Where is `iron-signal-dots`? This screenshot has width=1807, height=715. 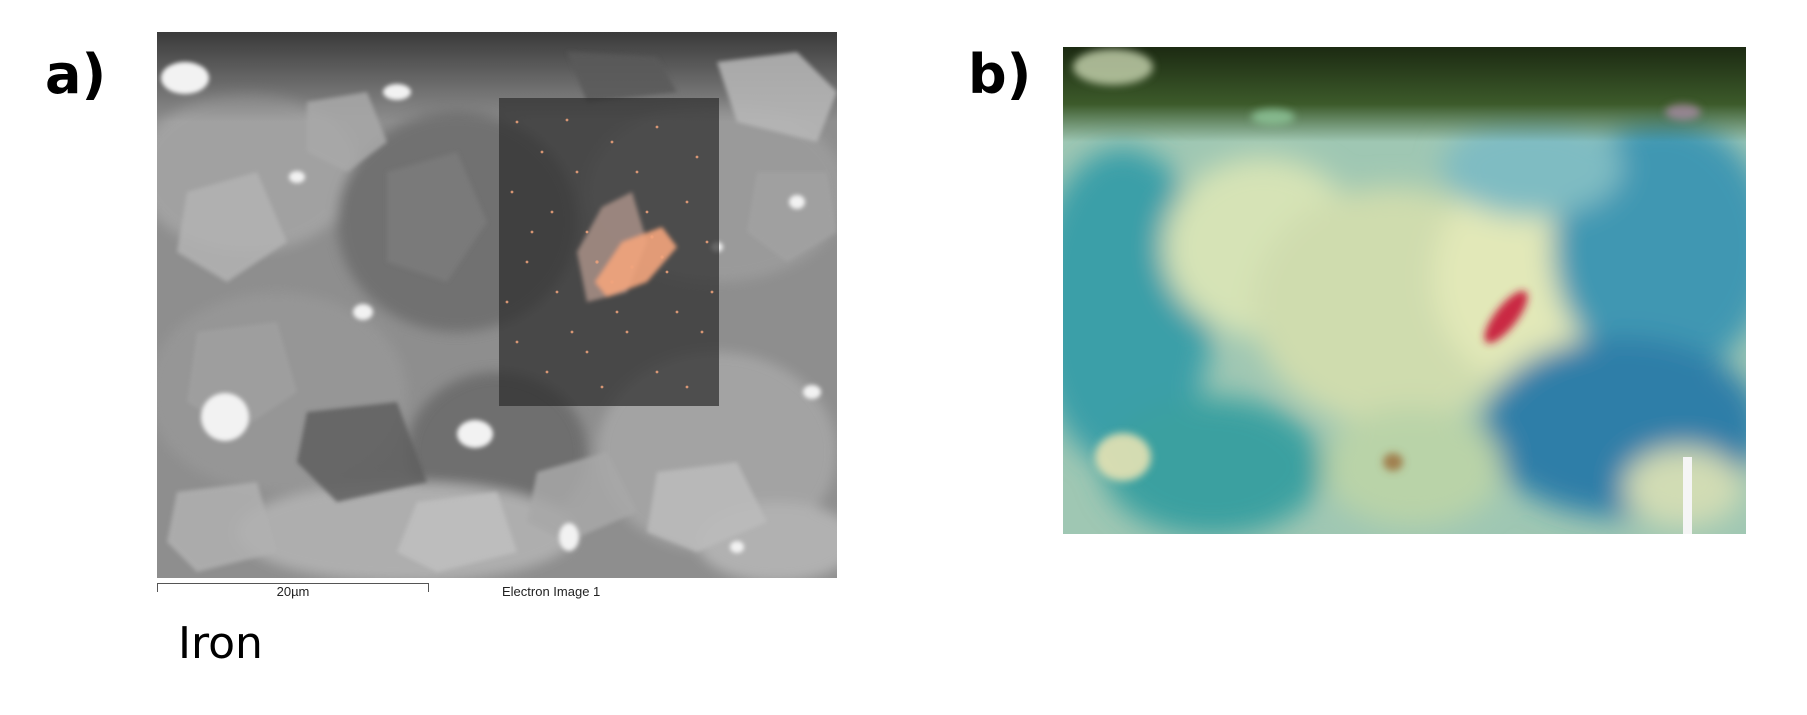
iron-signal-dots is located at coordinates (609, 253).